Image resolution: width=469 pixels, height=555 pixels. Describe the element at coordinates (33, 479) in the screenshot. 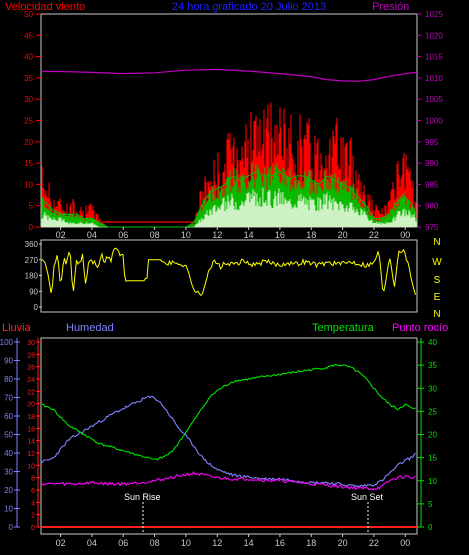

I see `dewpoint-left-tick-label: 8` at that location.